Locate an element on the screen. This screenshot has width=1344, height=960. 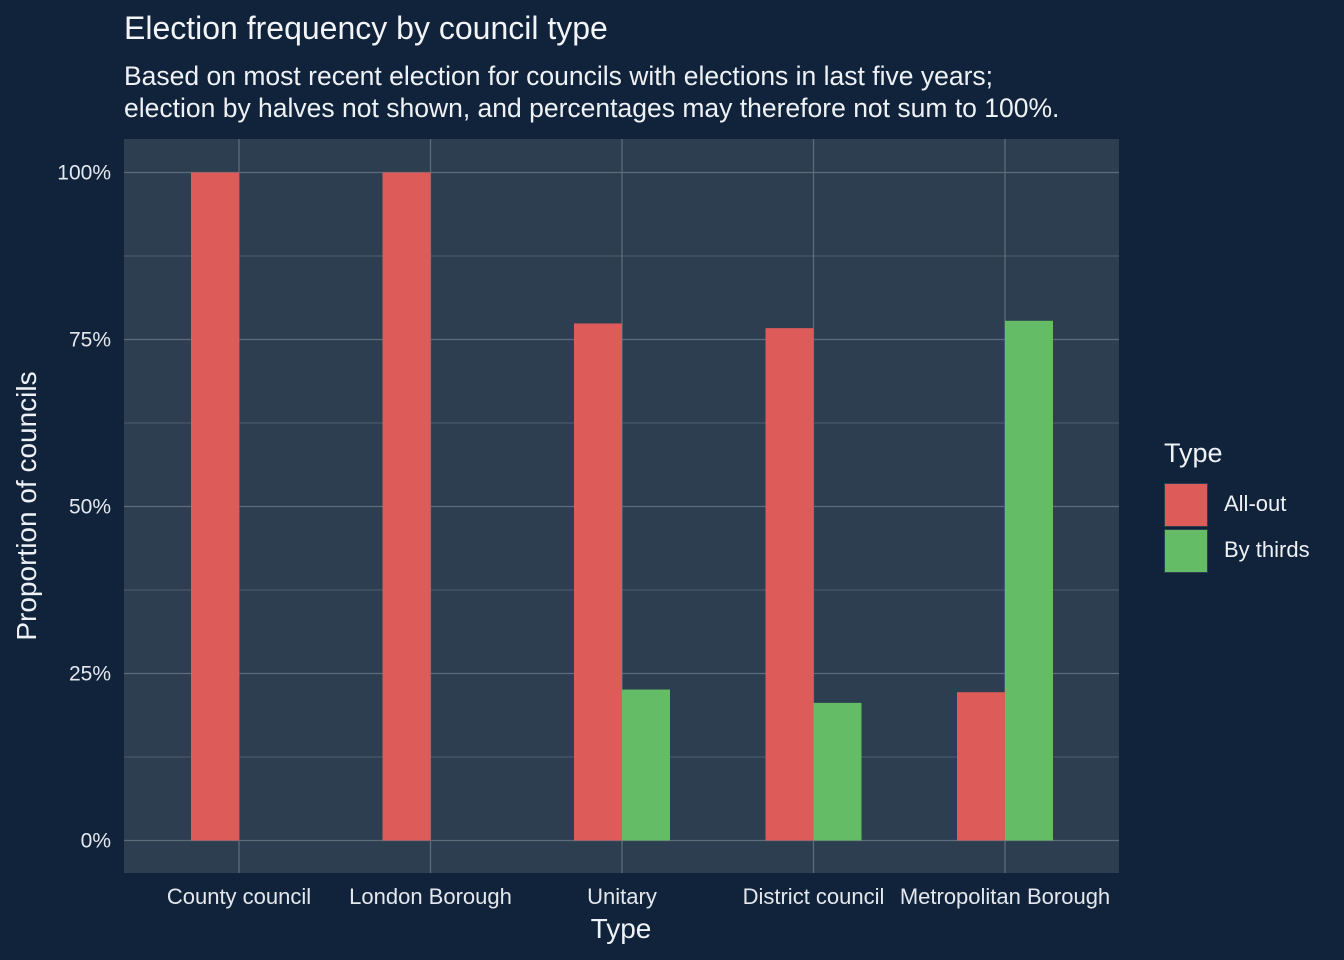
y-tick-label: 25% is located at coordinates (90, 674).